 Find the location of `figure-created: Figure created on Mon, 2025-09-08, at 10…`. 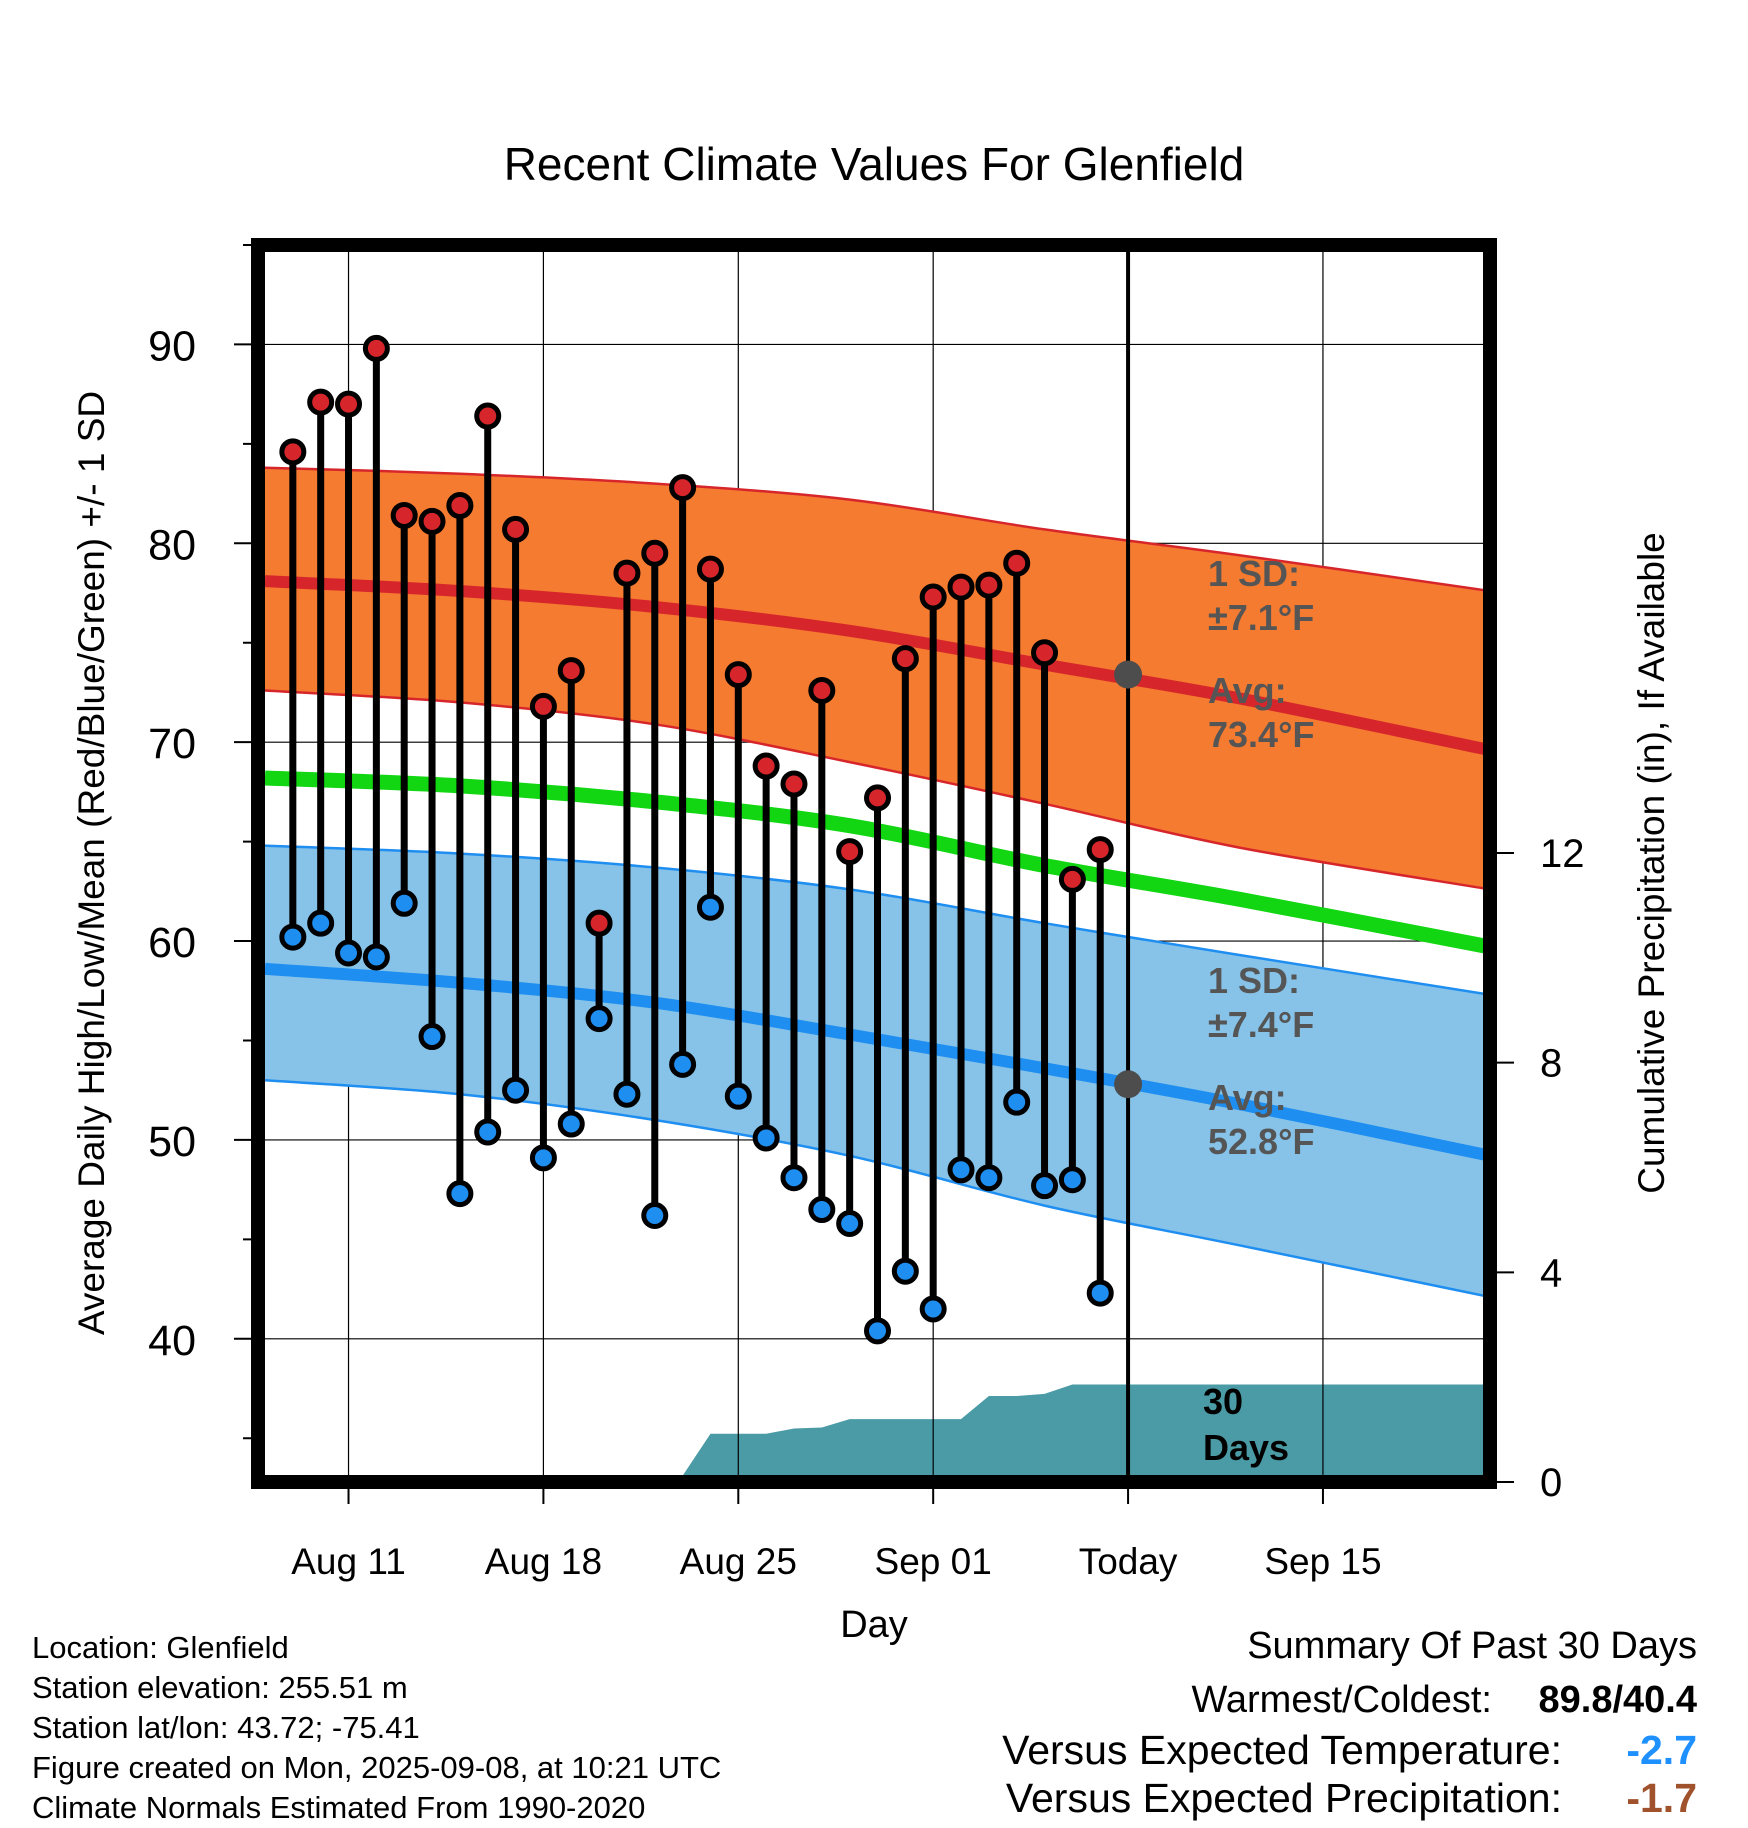

figure-created: Figure created on Mon, 2025-09-08, at 10… is located at coordinates (376, 1767).